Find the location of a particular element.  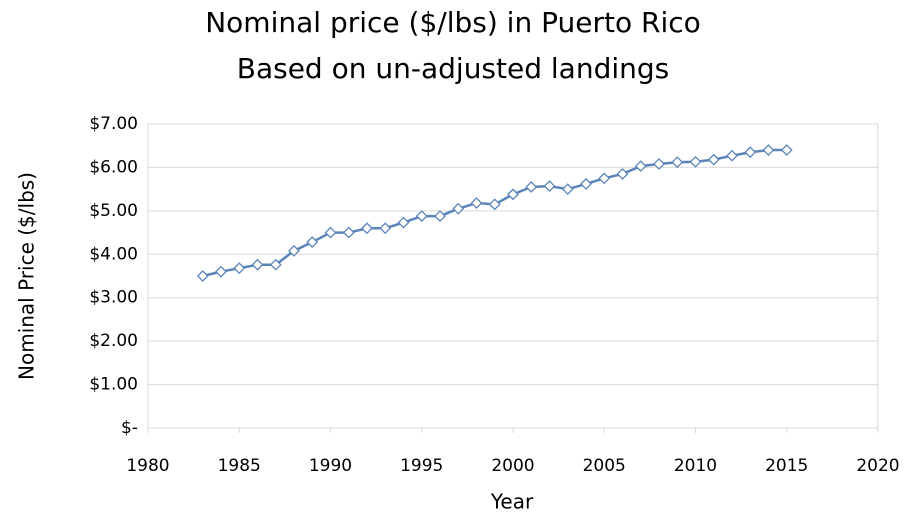

x-tick-label: 2020 is located at coordinates (877, 466).